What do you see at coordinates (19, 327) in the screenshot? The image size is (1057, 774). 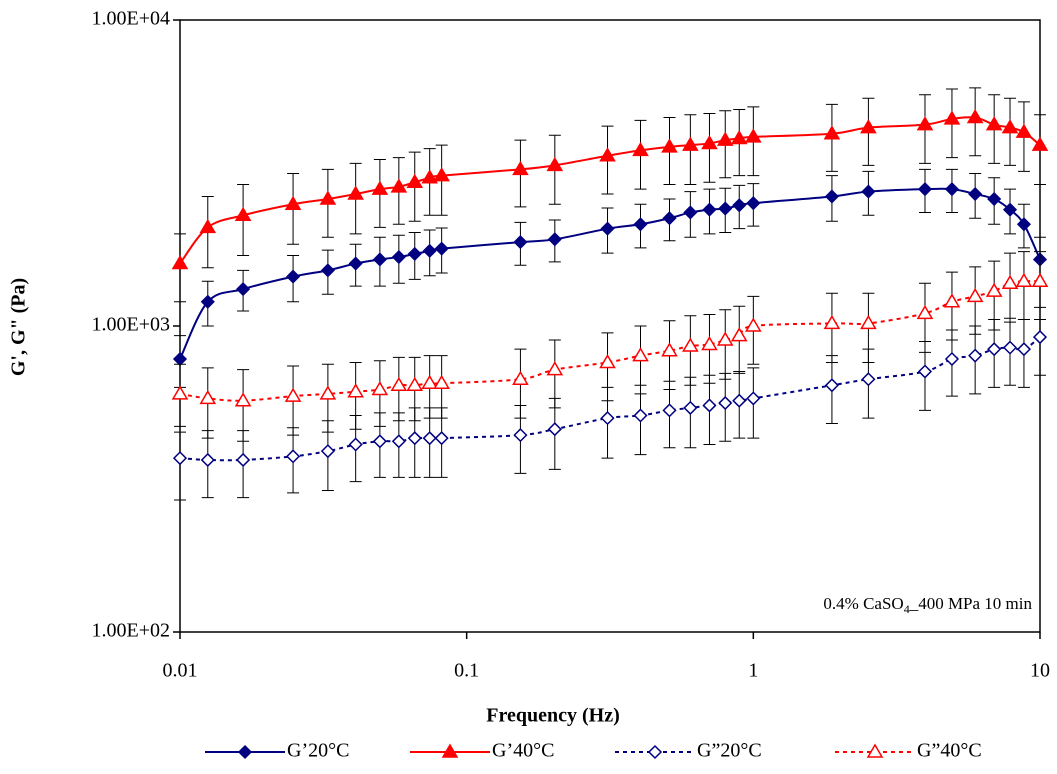 I see `y-axis-label: G', G" (Pa)` at bounding box center [19, 327].